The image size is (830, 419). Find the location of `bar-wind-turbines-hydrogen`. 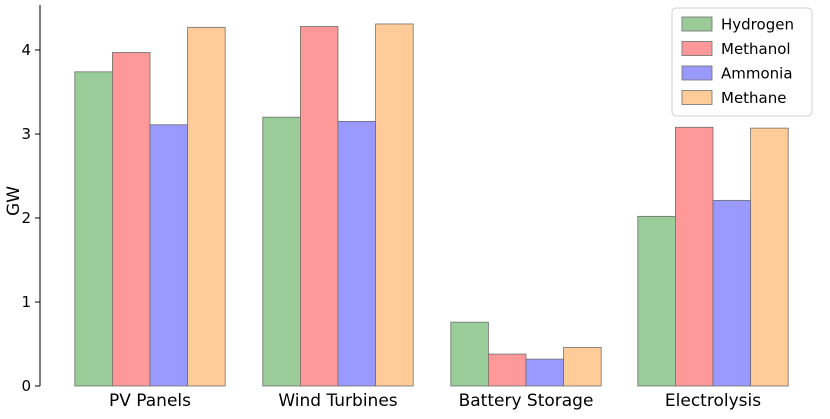

bar-wind-turbines-hydrogen is located at coordinates (281, 251).